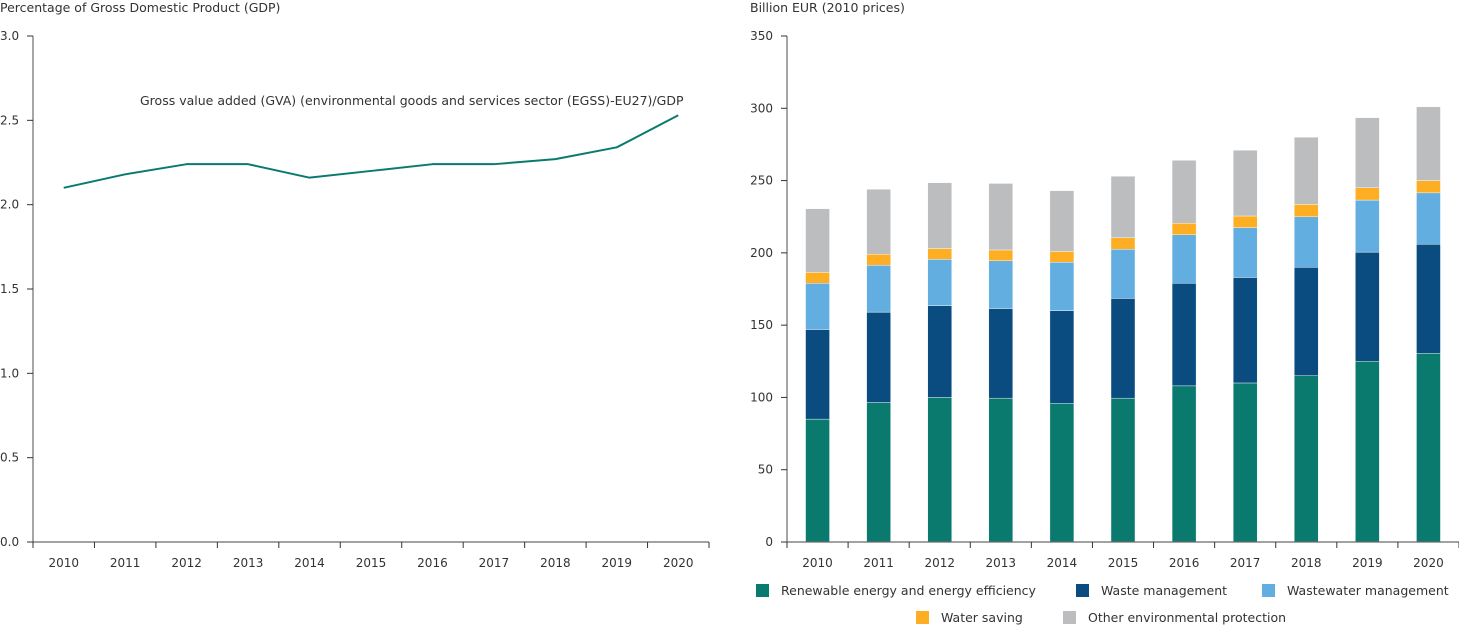 This screenshot has width=1459, height=627. I want to click on bar-segment-wastewater-management-2016, so click(1184, 259).